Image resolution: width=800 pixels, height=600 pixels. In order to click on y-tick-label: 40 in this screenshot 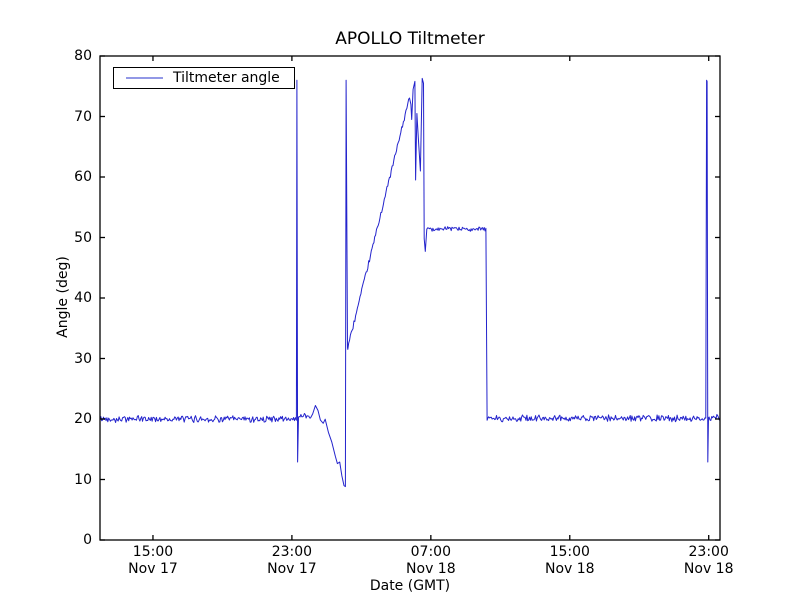, I will do `click(83, 298)`.